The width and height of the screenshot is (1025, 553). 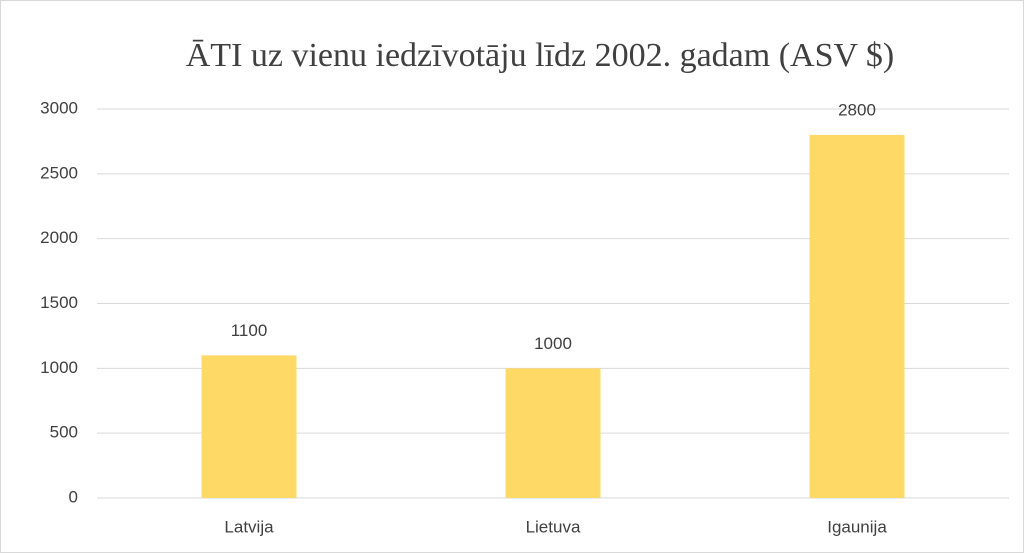 What do you see at coordinates (249, 330) in the screenshot?
I see `data-label: 1100` at bounding box center [249, 330].